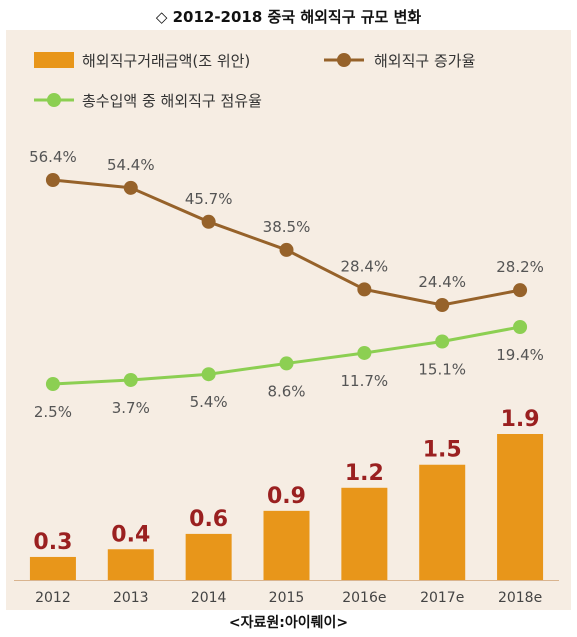 The width and height of the screenshot is (577, 637). I want to click on growth-point-2017e, so click(442, 305).